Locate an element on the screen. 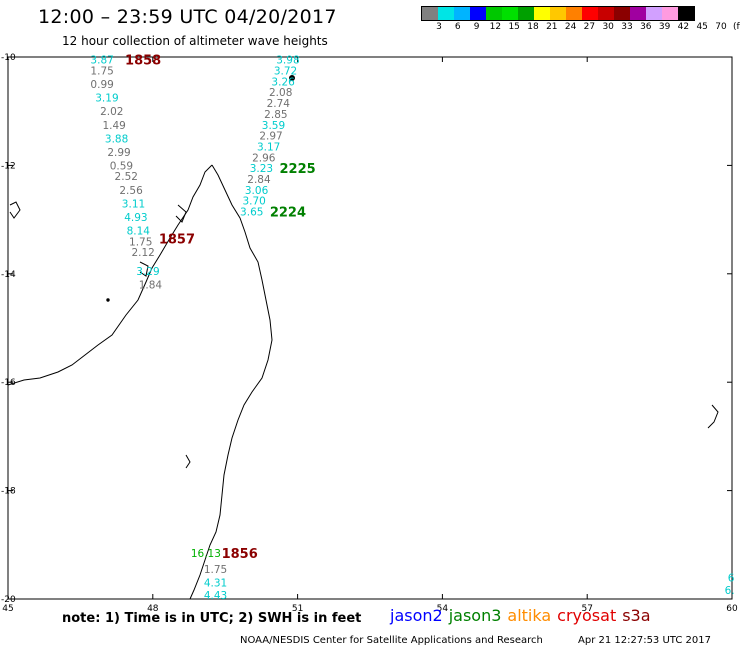 This screenshot has width=740, height=650. legend-label: 15 is located at coordinates (514, 27).